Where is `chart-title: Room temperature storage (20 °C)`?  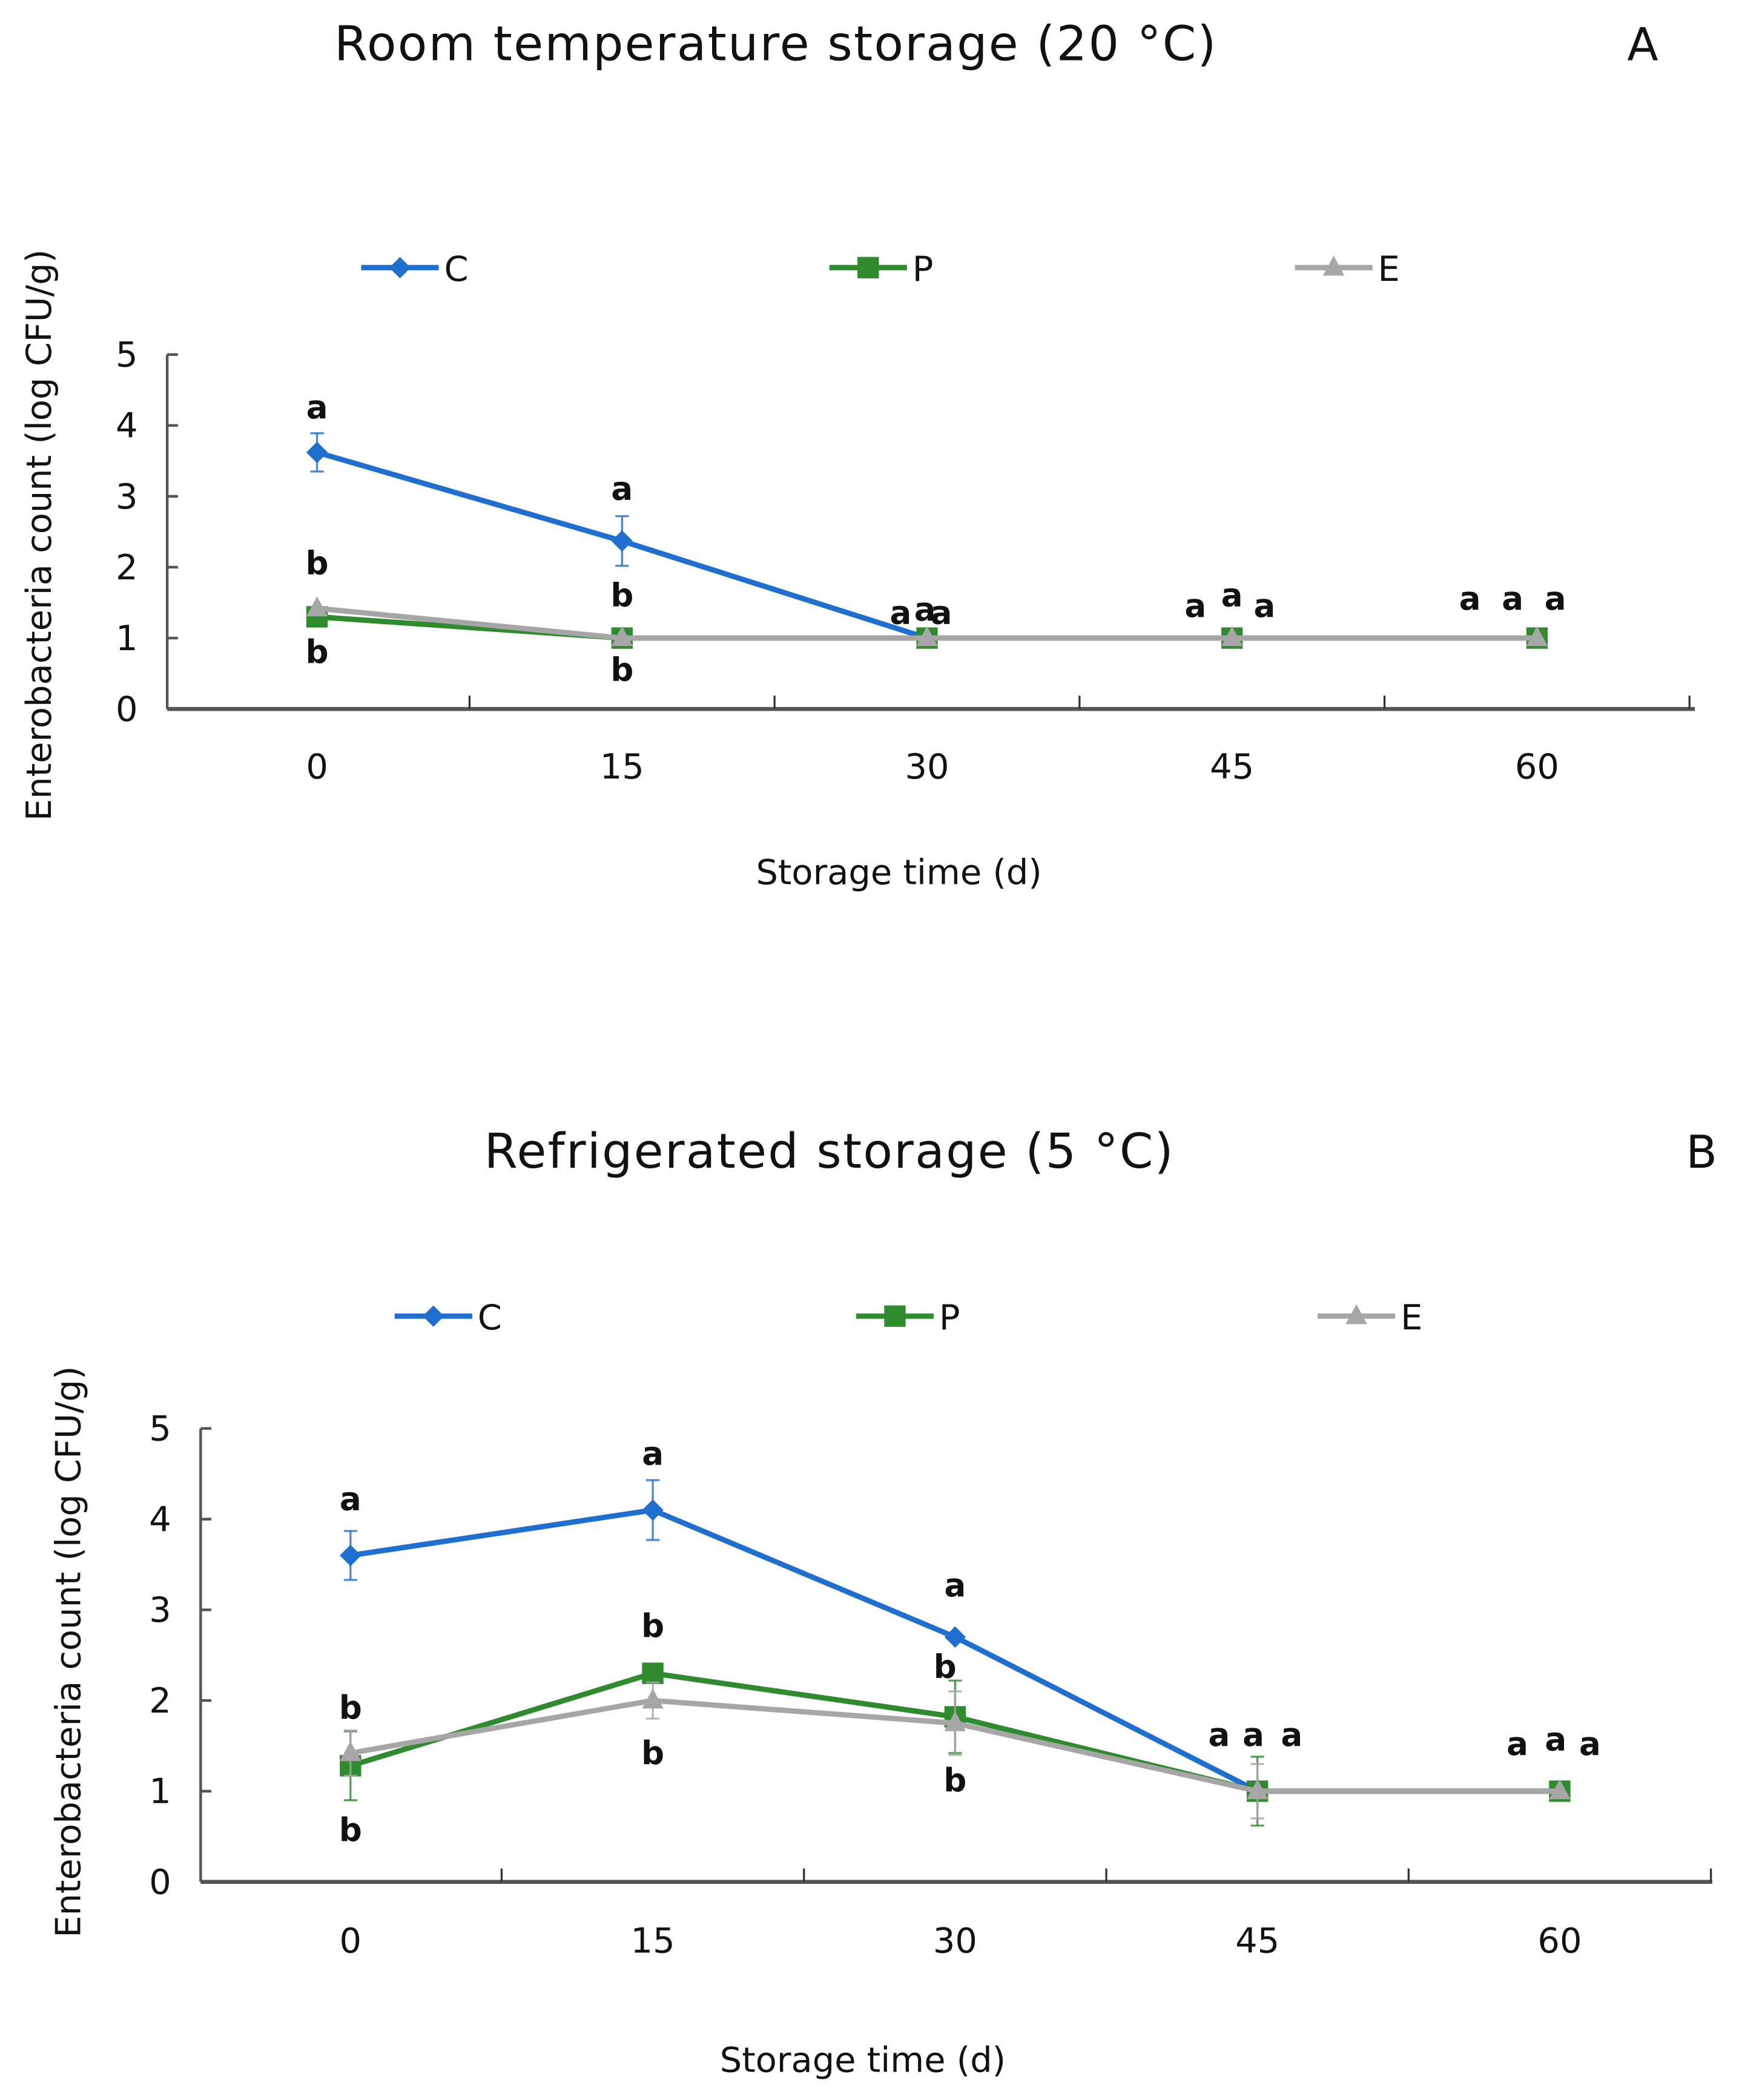 chart-title: Room temperature storage (20 °C) is located at coordinates (776, 44).